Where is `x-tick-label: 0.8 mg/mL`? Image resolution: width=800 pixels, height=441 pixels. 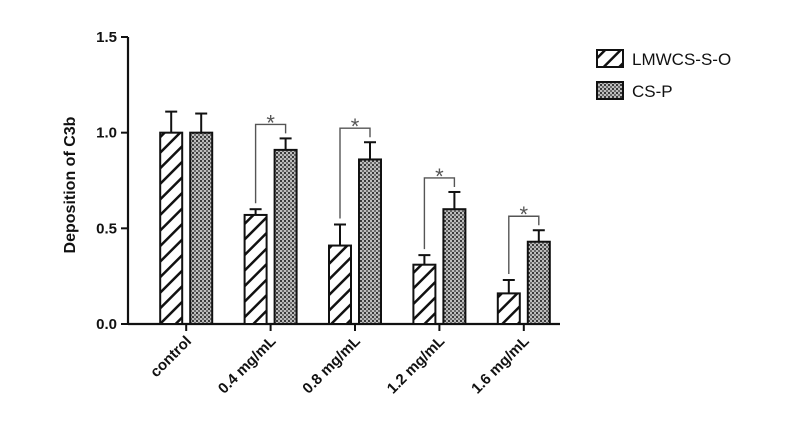
x-tick-label: 0.8 mg/mL is located at coordinates (331, 365).